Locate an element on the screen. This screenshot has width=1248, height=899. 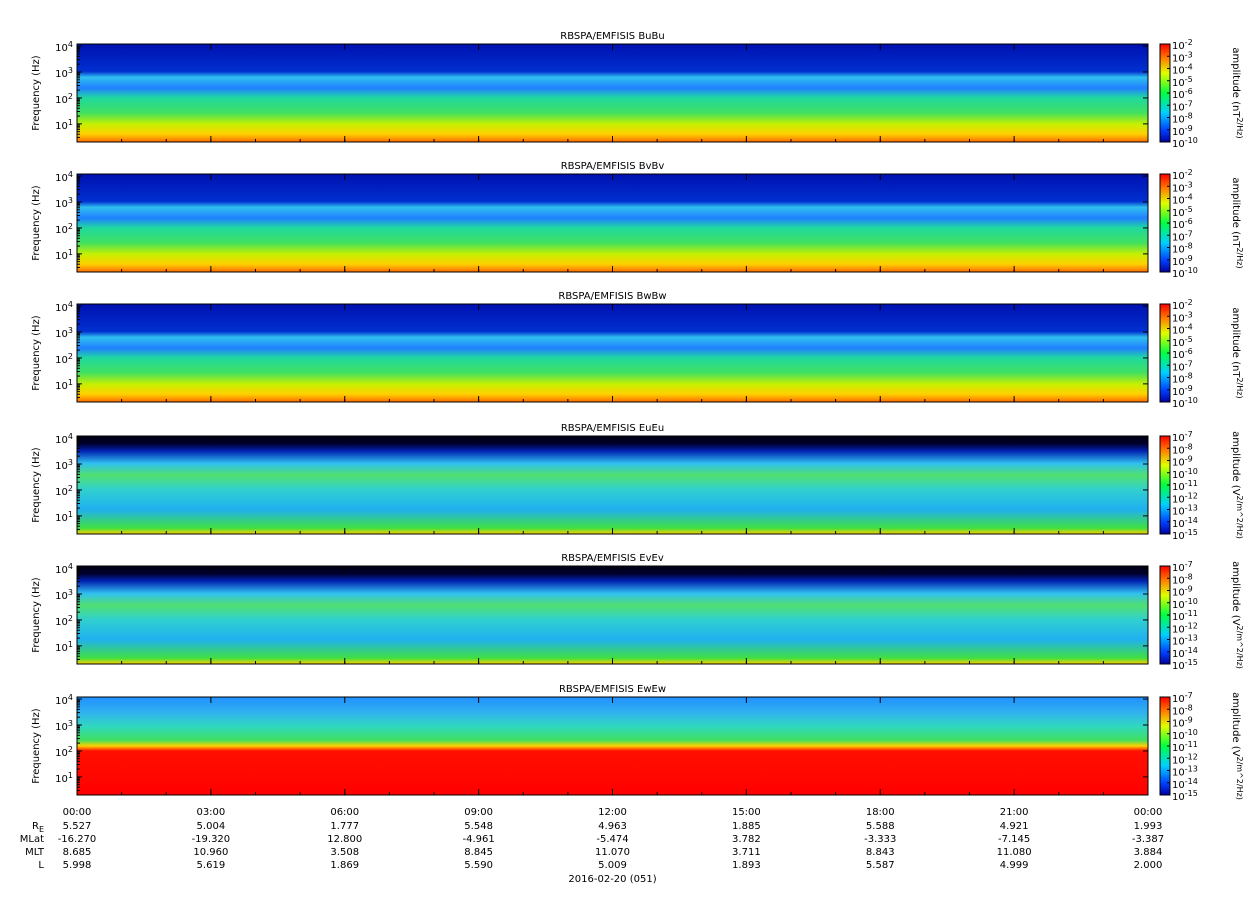
ephemeris-value: 4.963 is located at coordinates (612, 826).